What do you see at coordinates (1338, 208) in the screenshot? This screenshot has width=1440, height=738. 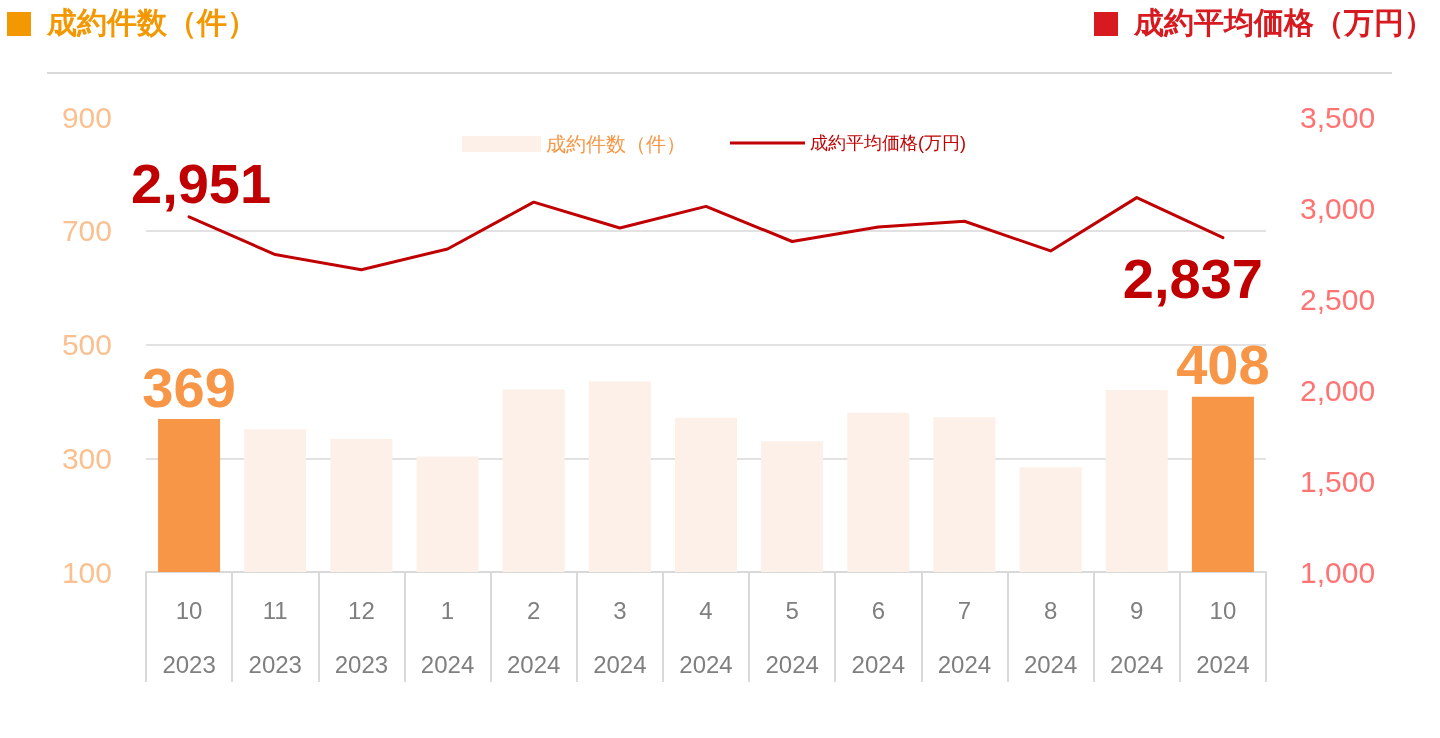 I see `y2-tick-label: 3,000` at bounding box center [1338, 208].